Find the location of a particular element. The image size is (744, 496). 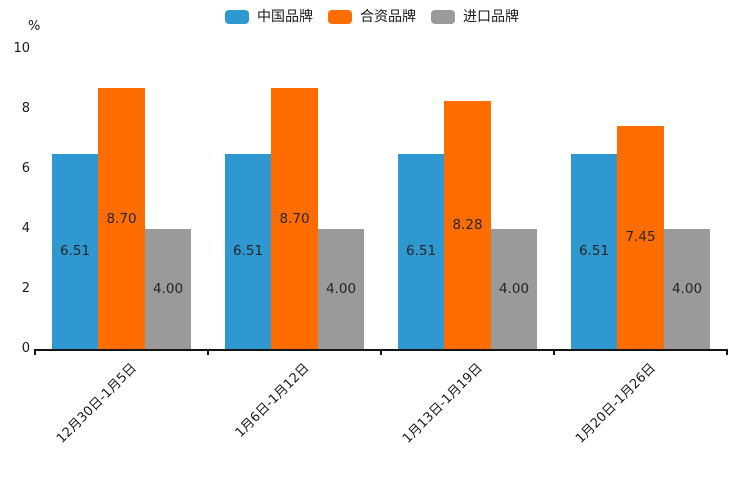

bar-value-label: 7.45 is located at coordinates (640, 237).